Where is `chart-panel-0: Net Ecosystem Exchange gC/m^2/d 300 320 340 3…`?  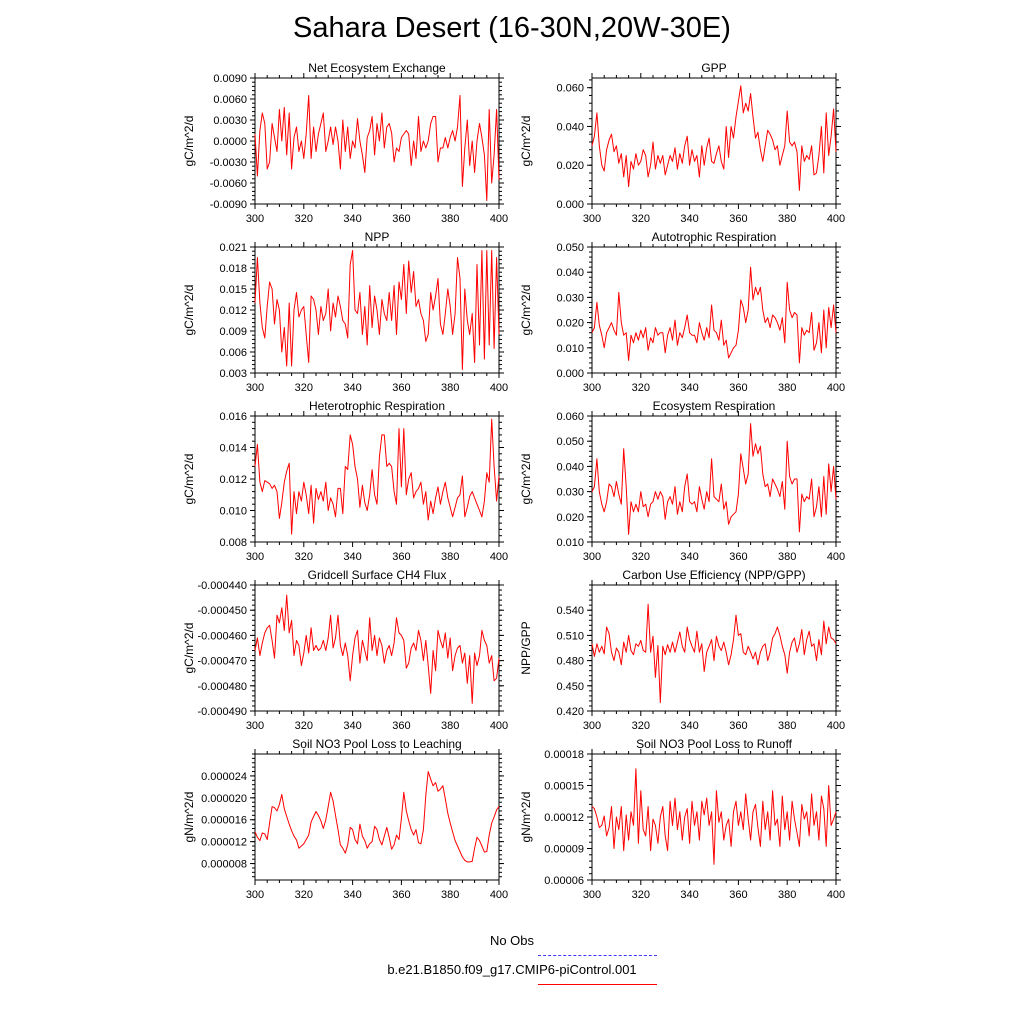
chart-panel-0: Net Ecosystem Exchange gC/m^2/d 300 320 340 3… is located at coordinates (345, 143).